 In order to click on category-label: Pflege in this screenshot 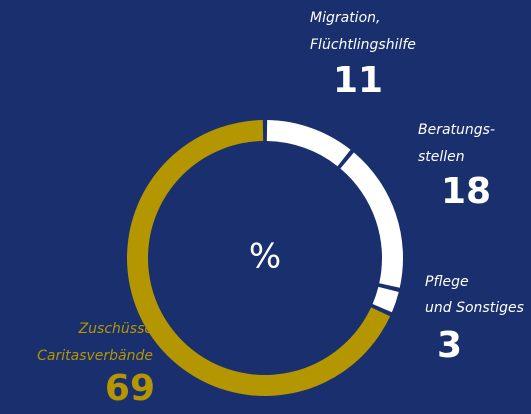, I will do `click(447, 282)`.